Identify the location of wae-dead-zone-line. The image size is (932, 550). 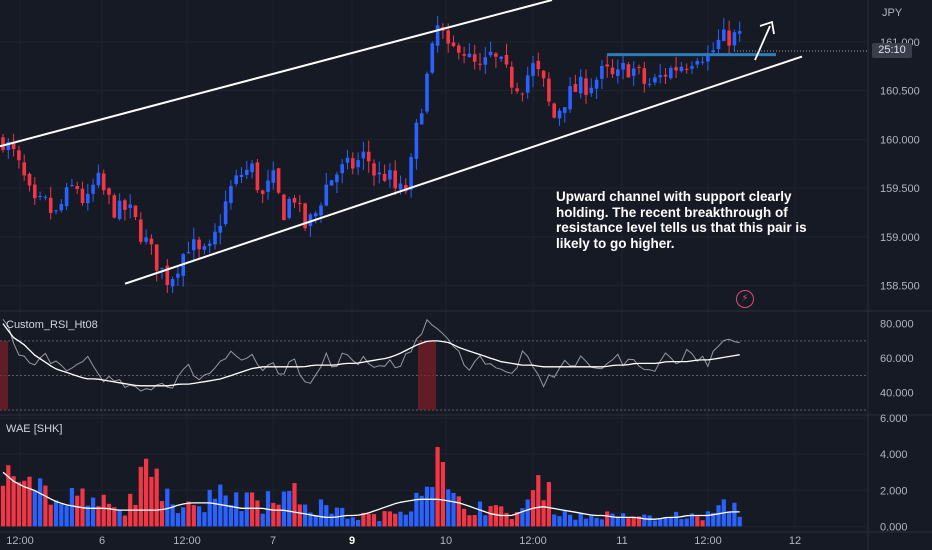
(371, 495).